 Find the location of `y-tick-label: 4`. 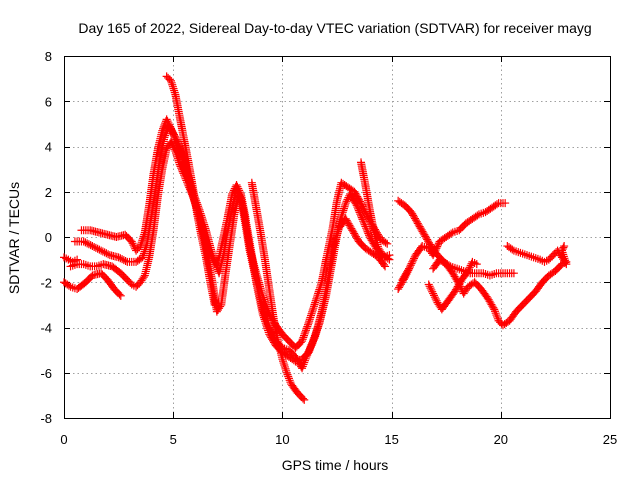

y-tick-label: 4 is located at coordinates (48, 147).